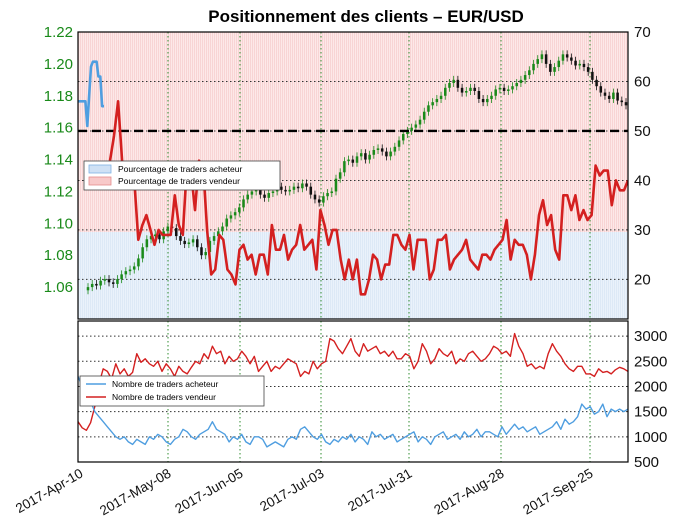 The height and width of the screenshot is (520, 680). I want to click on legend-label-buyers-count: Nombre de traders acheteur, so click(165, 384).